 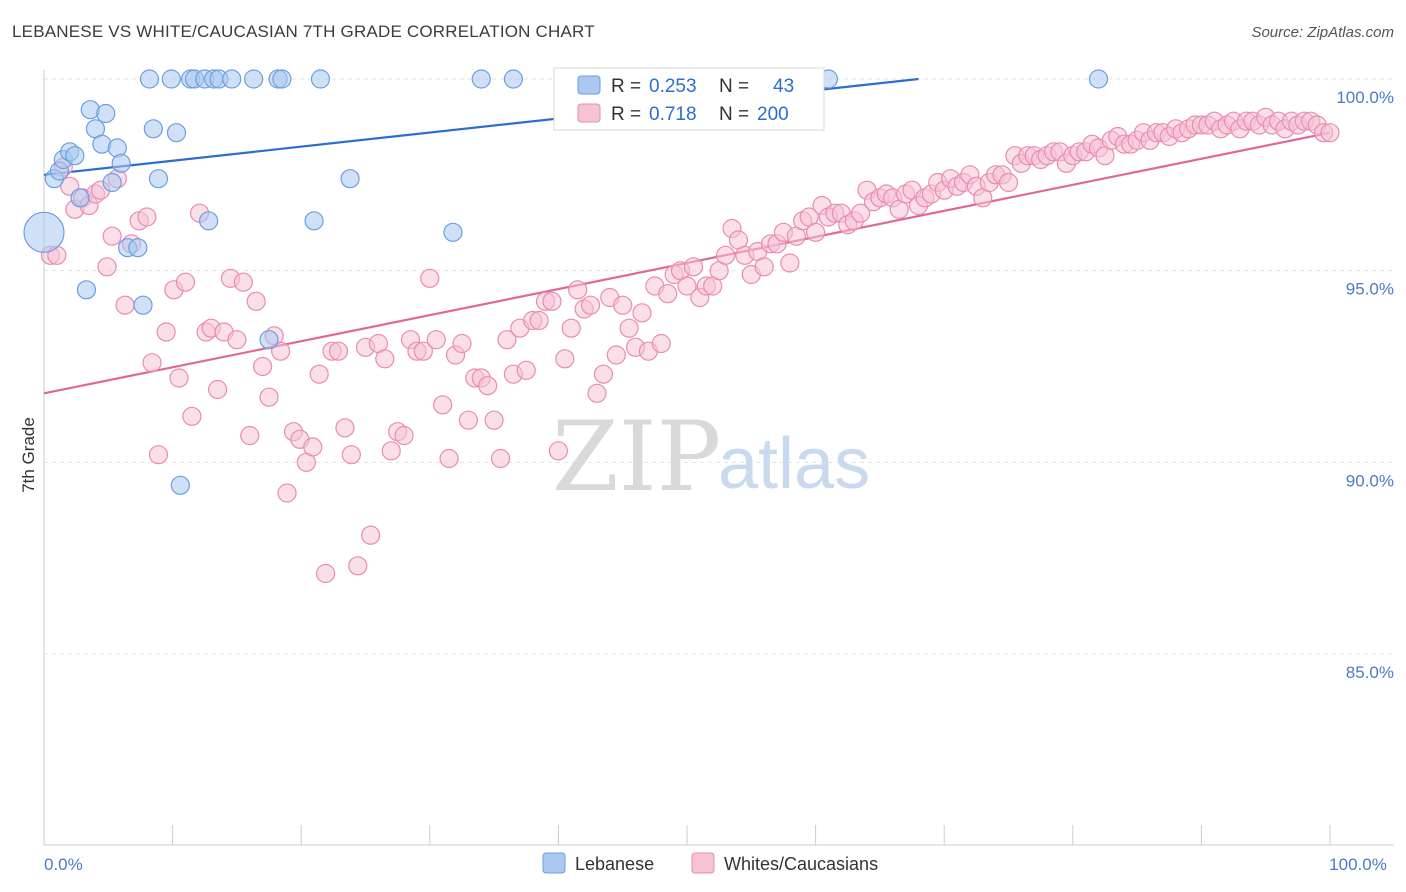 I want to click on y-tick-labels: 100.0% 95.0% 90.0% 85.0%, so click(x=1365, y=385).